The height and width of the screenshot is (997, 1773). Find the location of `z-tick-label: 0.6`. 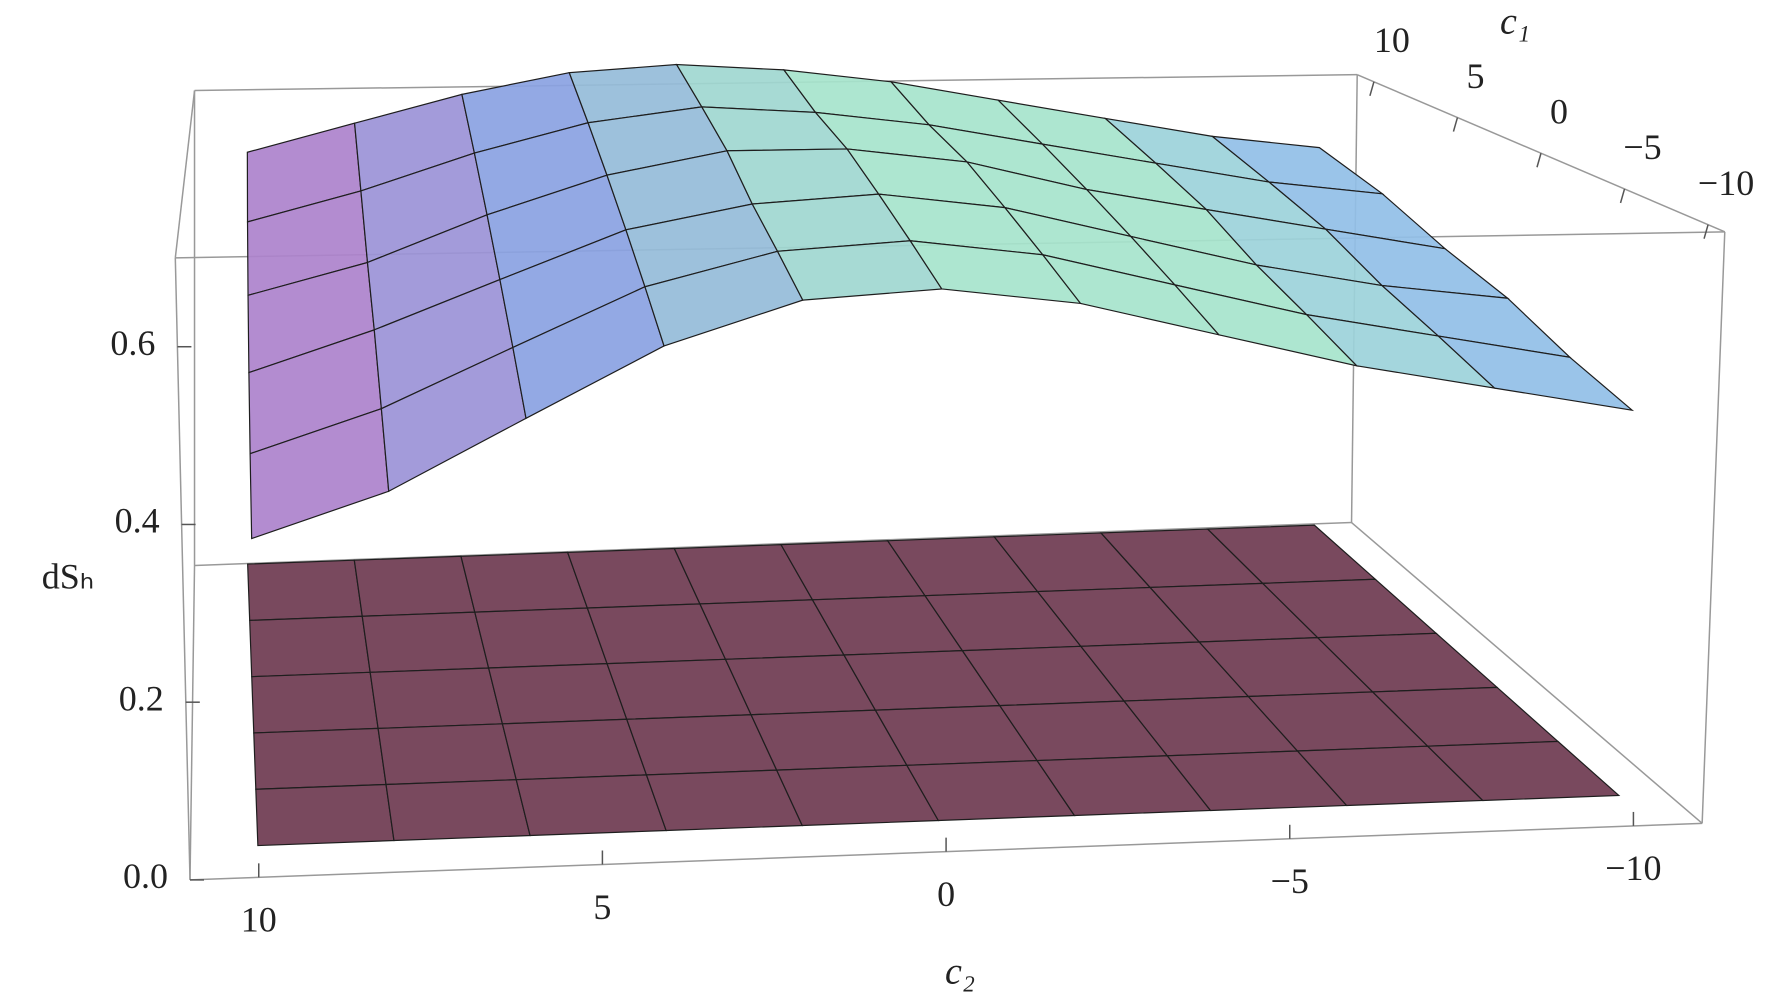

z-tick-label: 0.6 is located at coordinates (132, 343).